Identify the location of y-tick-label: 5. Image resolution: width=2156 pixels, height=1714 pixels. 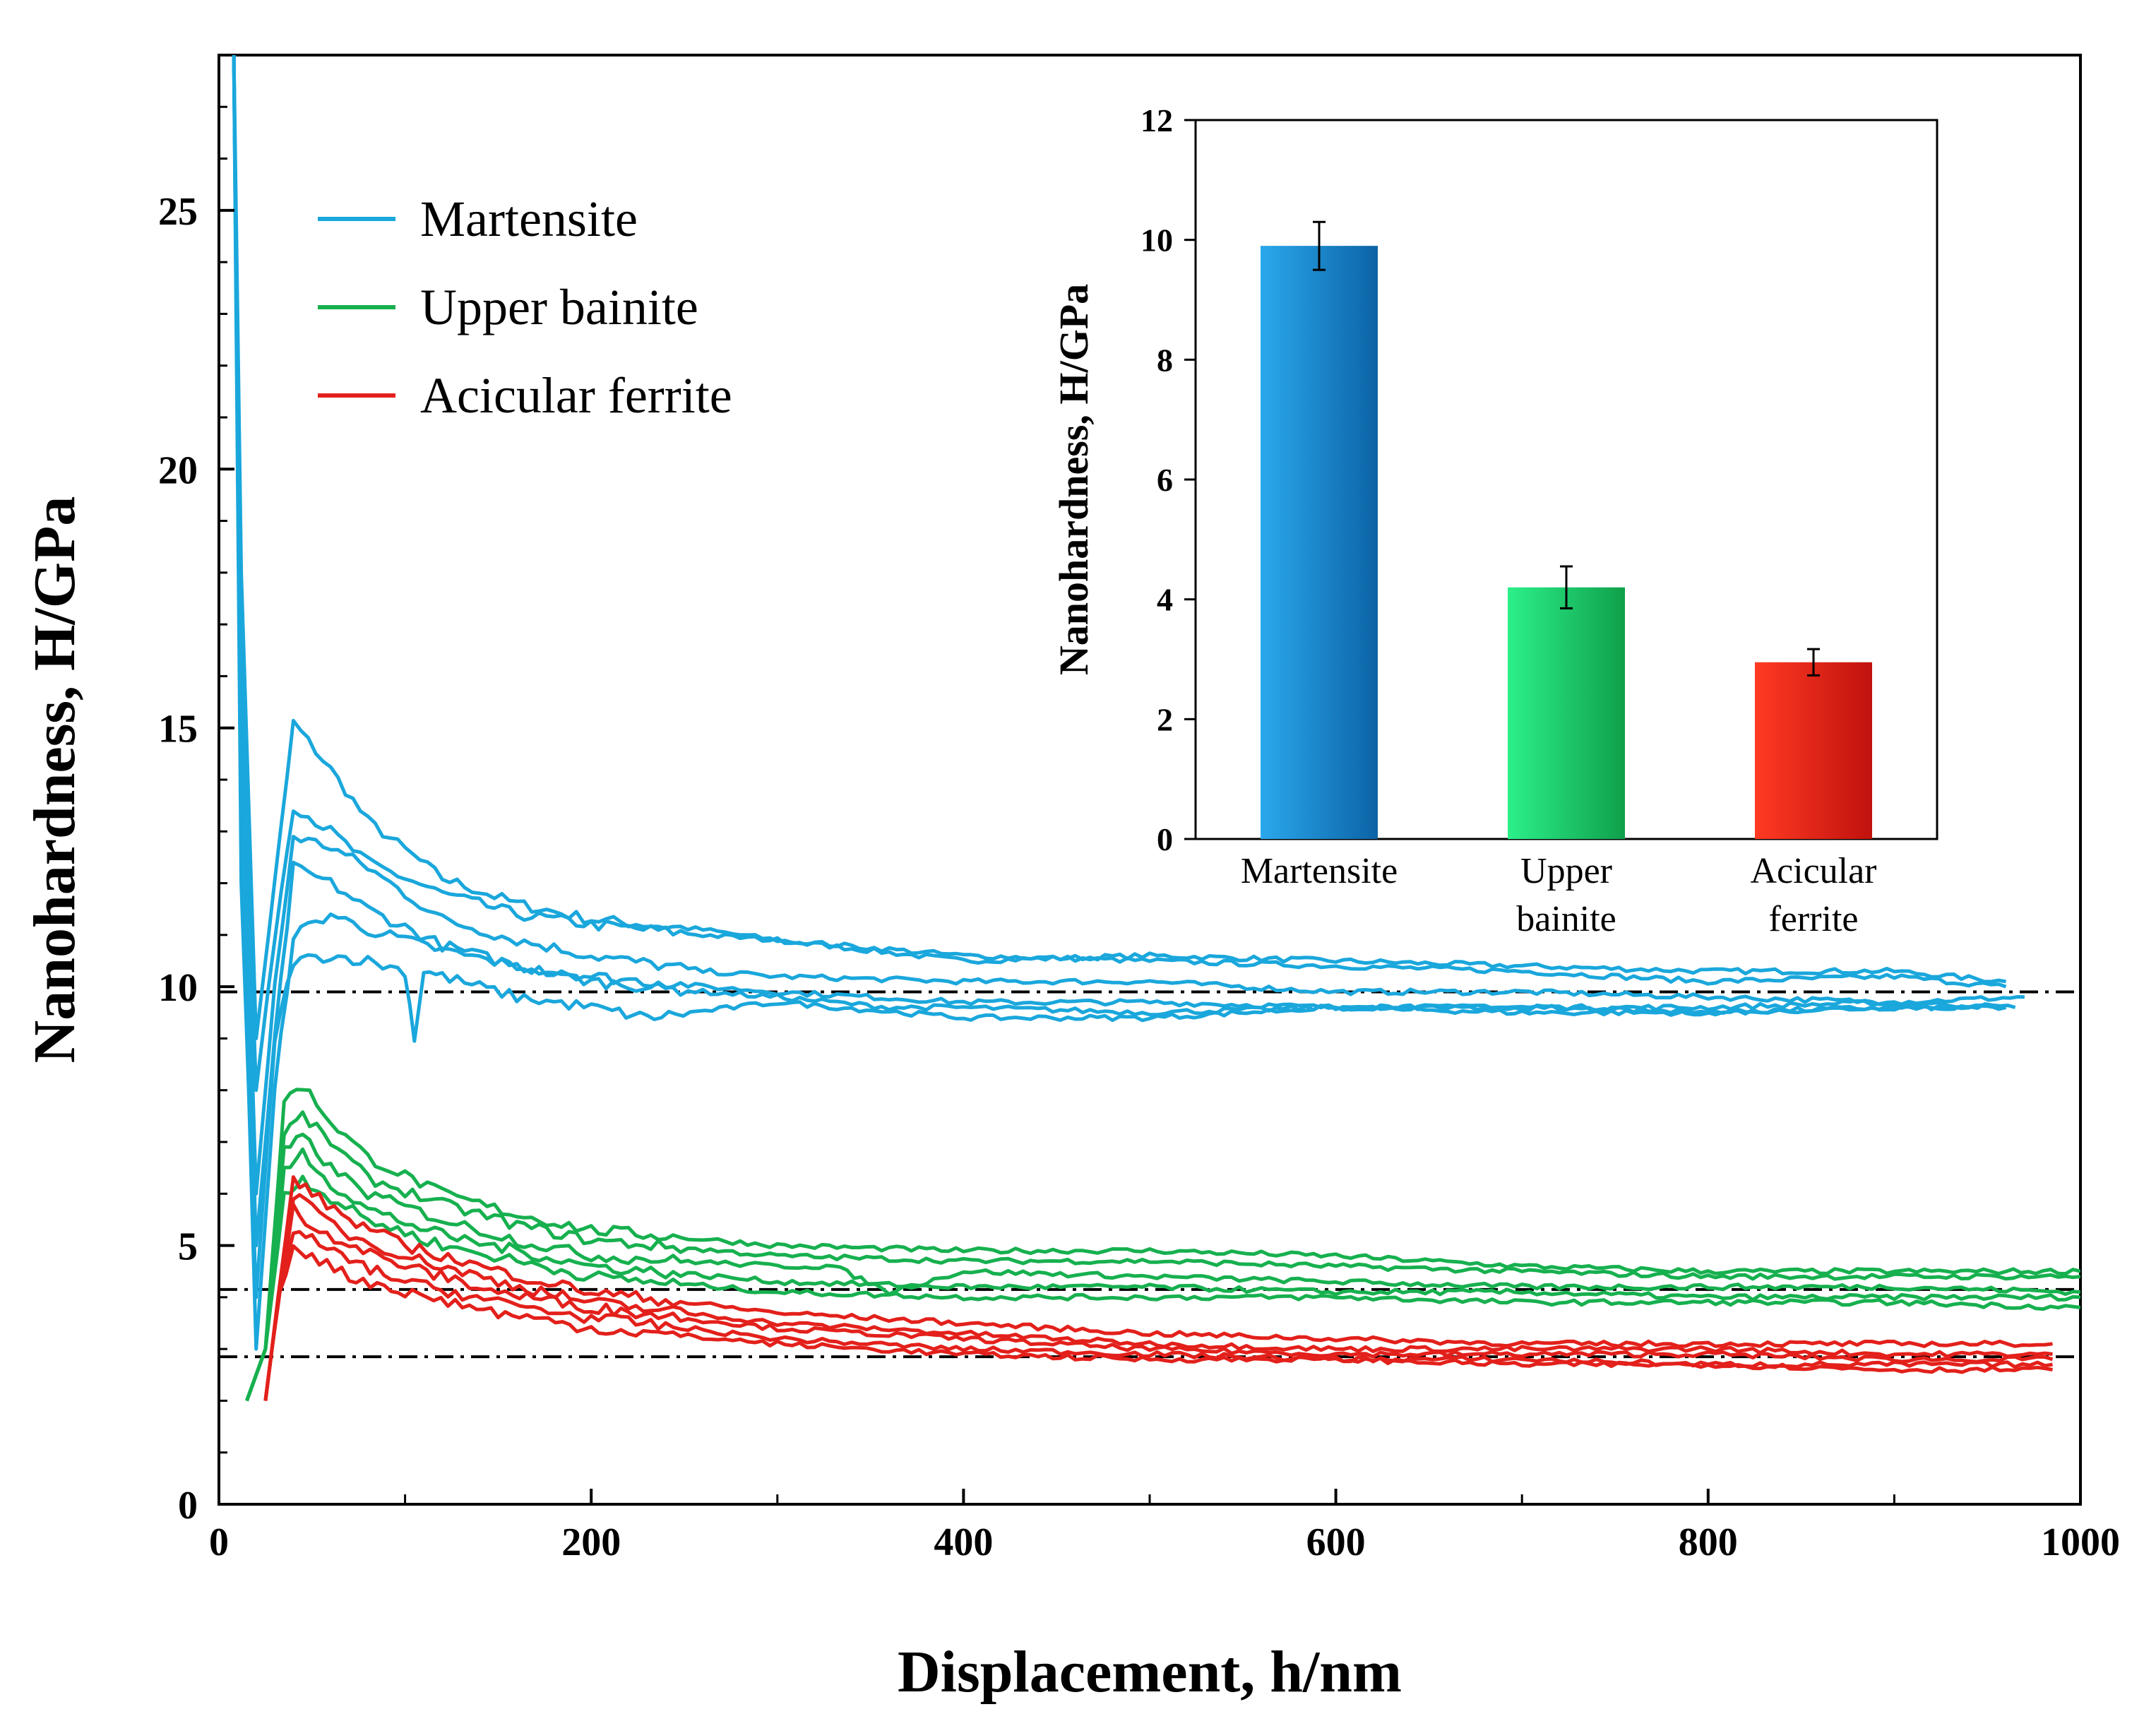
(188, 1247).